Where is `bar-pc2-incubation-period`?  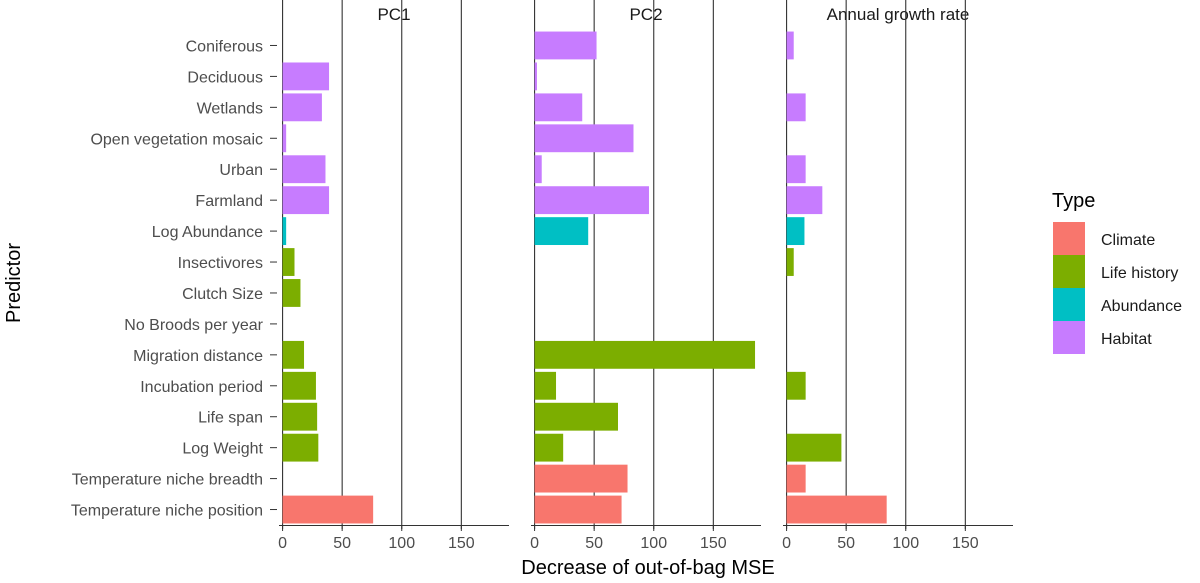 bar-pc2-incubation-period is located at coordinates (545, 385).